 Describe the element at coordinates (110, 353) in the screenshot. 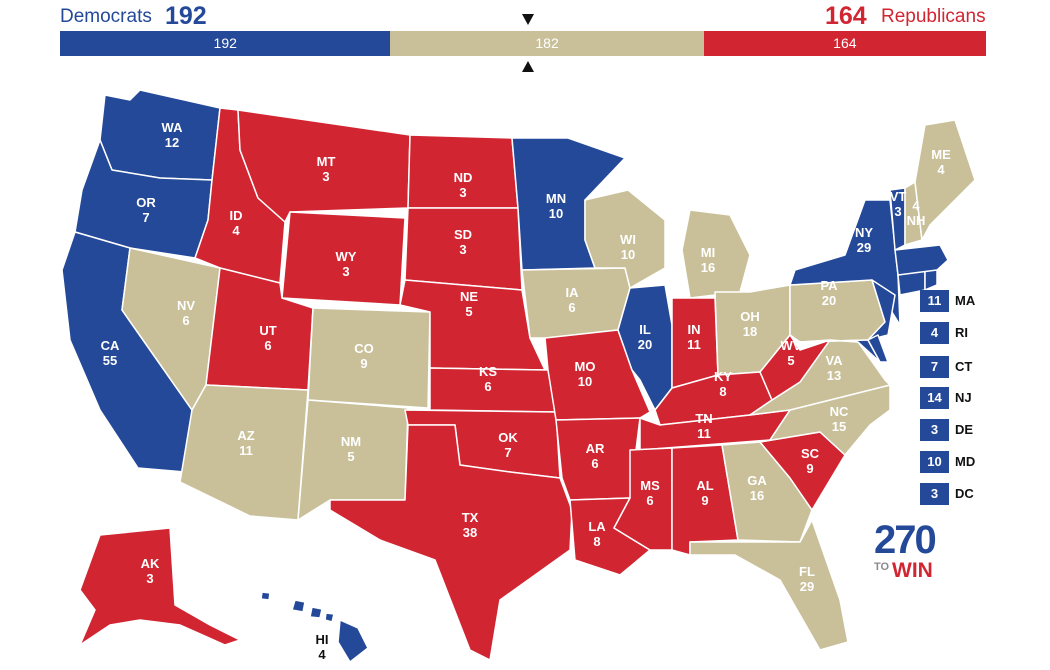

I see `label-CA: CA 55` at that location.